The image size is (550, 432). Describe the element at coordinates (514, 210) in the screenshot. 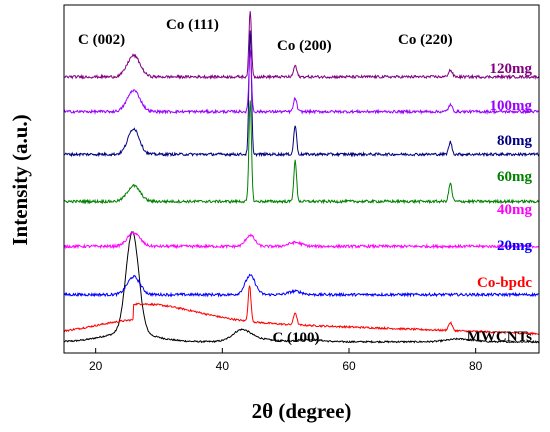

I see `series-label-40mg: 40mg` at that location.